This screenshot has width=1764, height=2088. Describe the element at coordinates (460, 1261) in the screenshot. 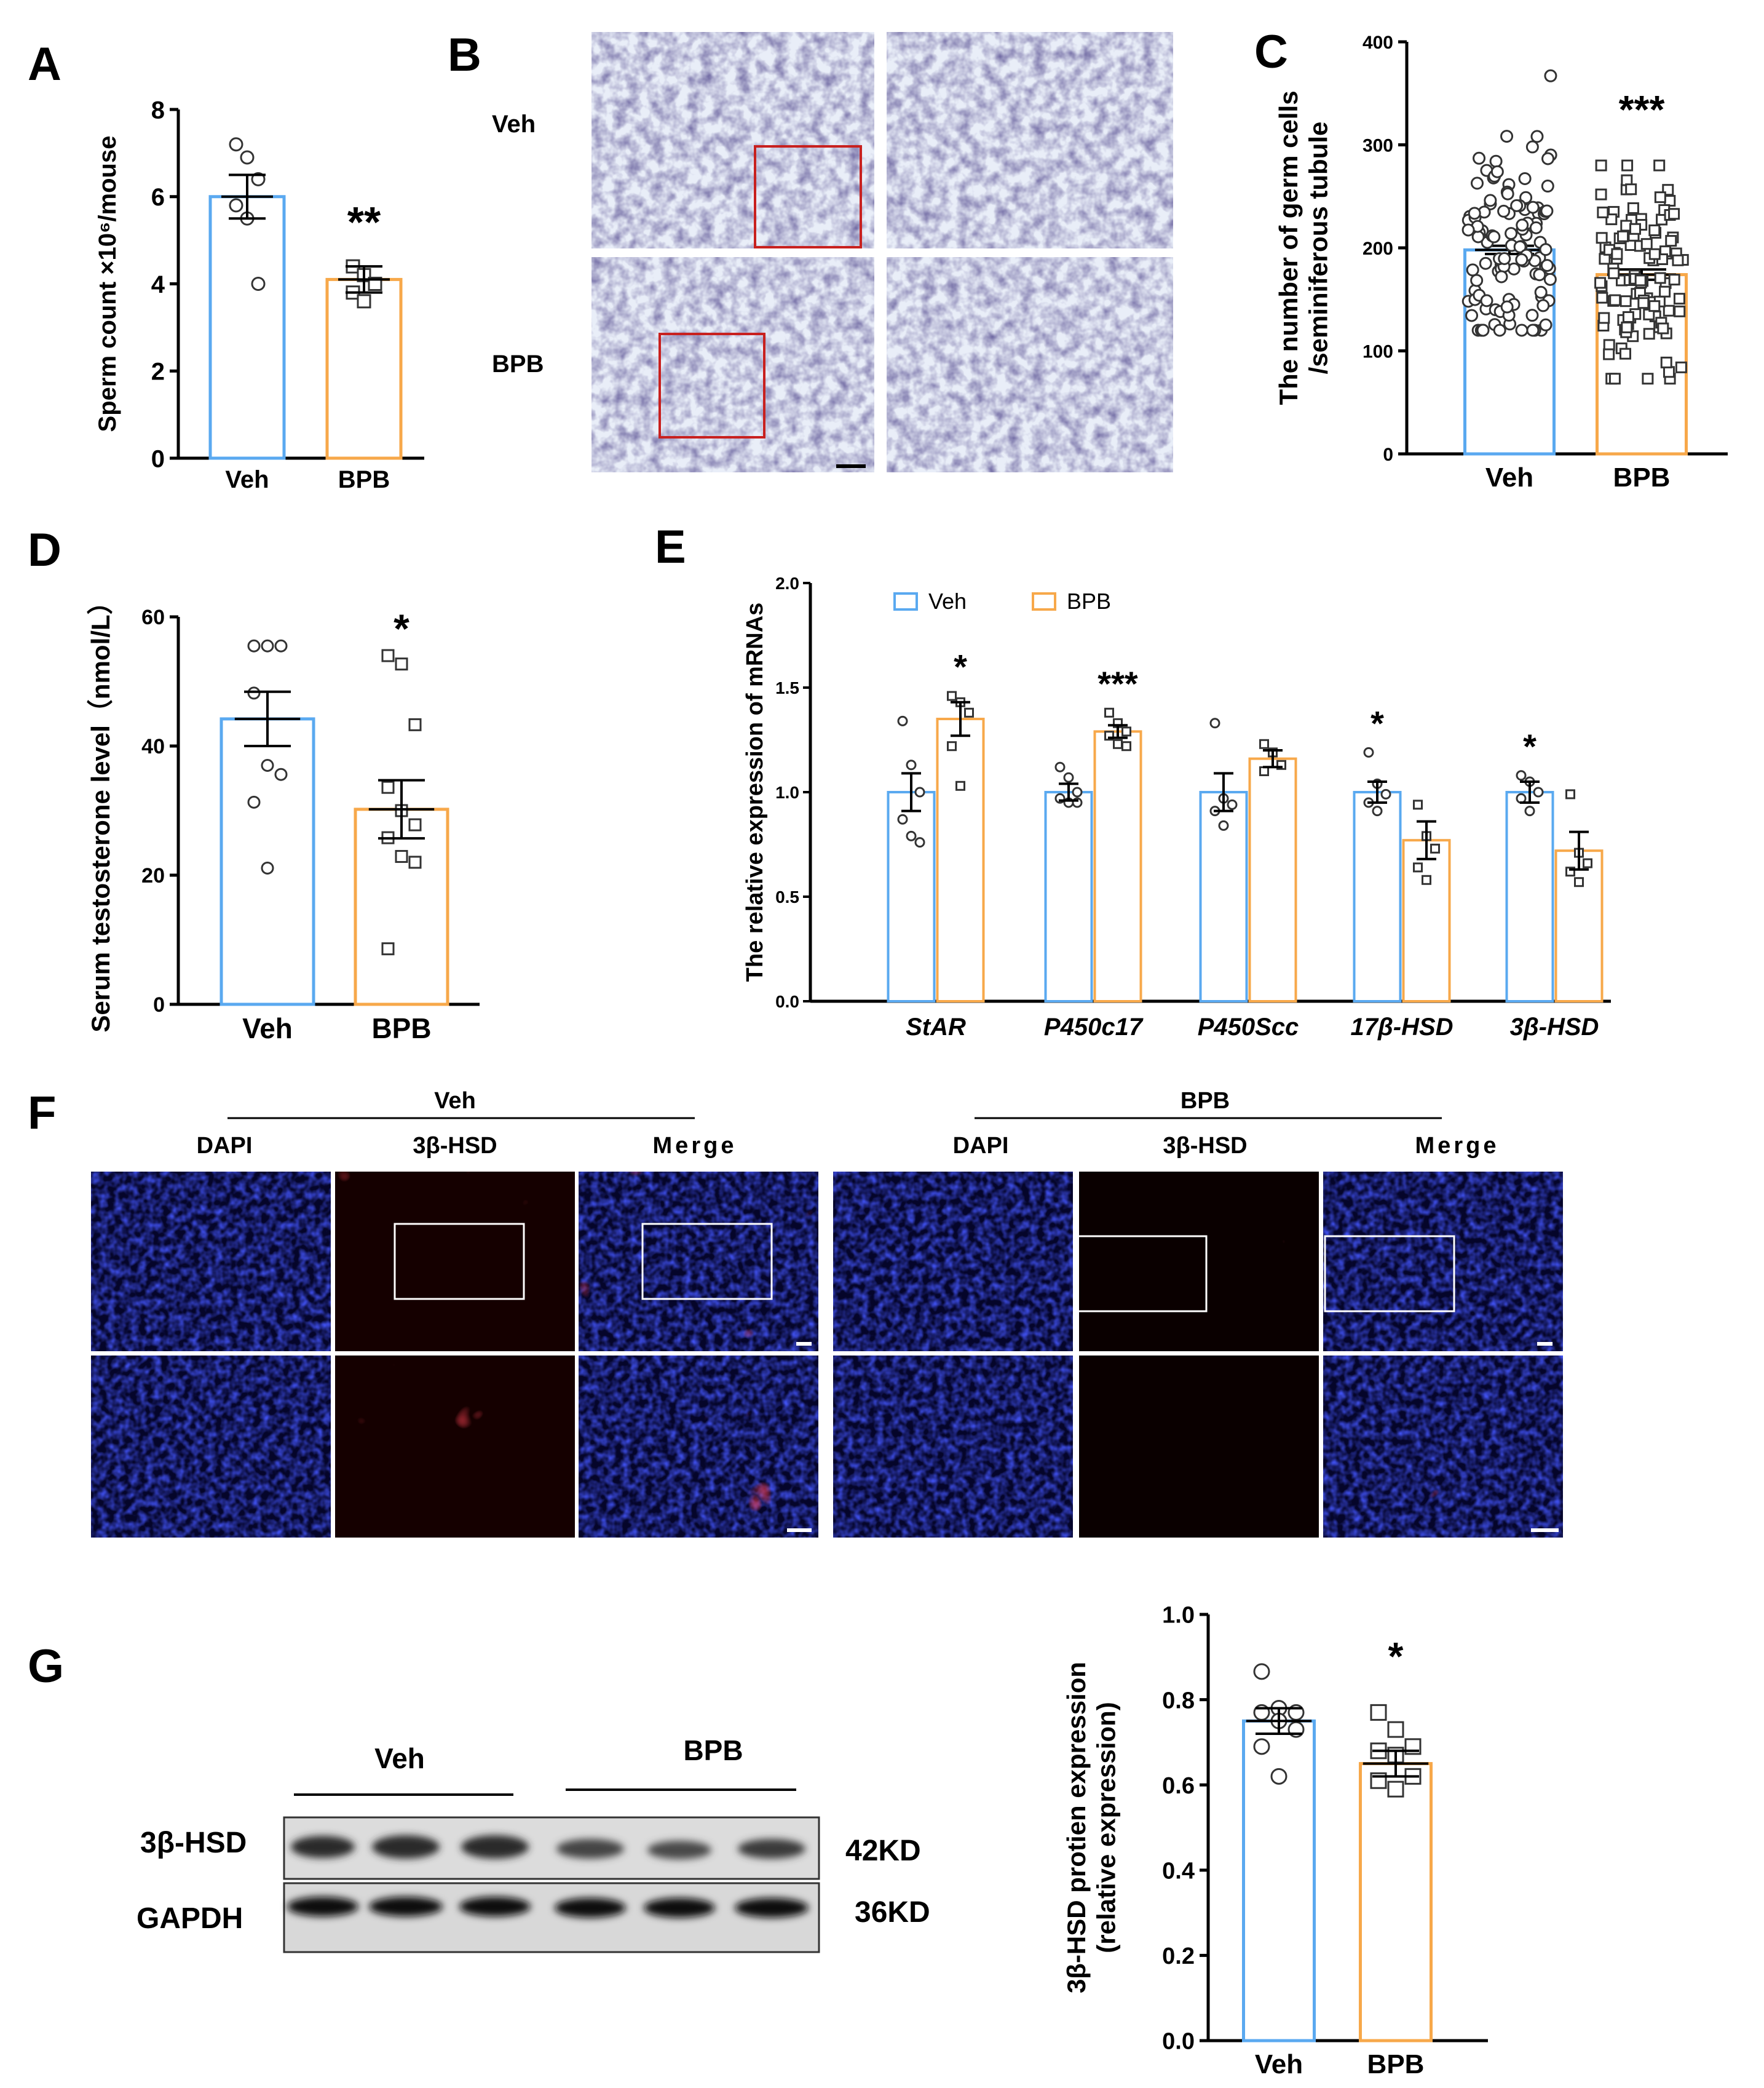

I see `zoom-box` at that location.